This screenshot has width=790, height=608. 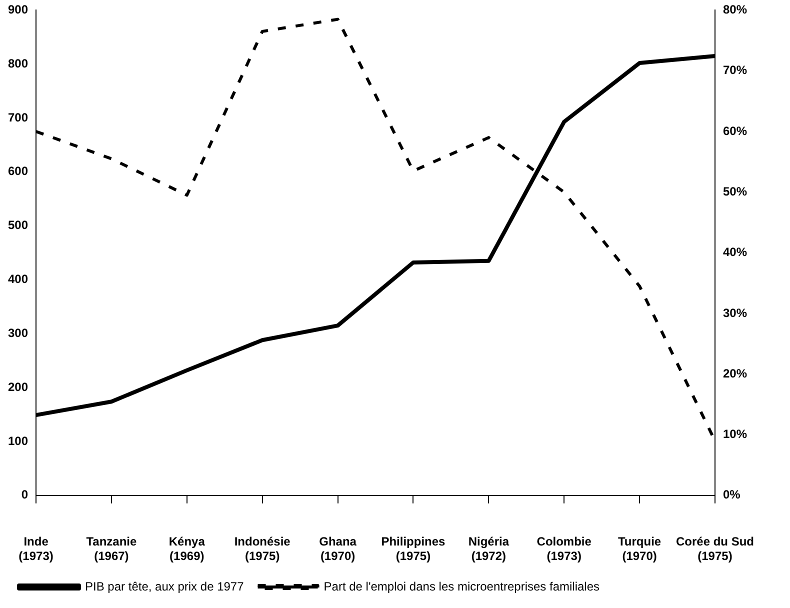 I want to click on y2-tick-label: 30%, so click(x=735, y=313).